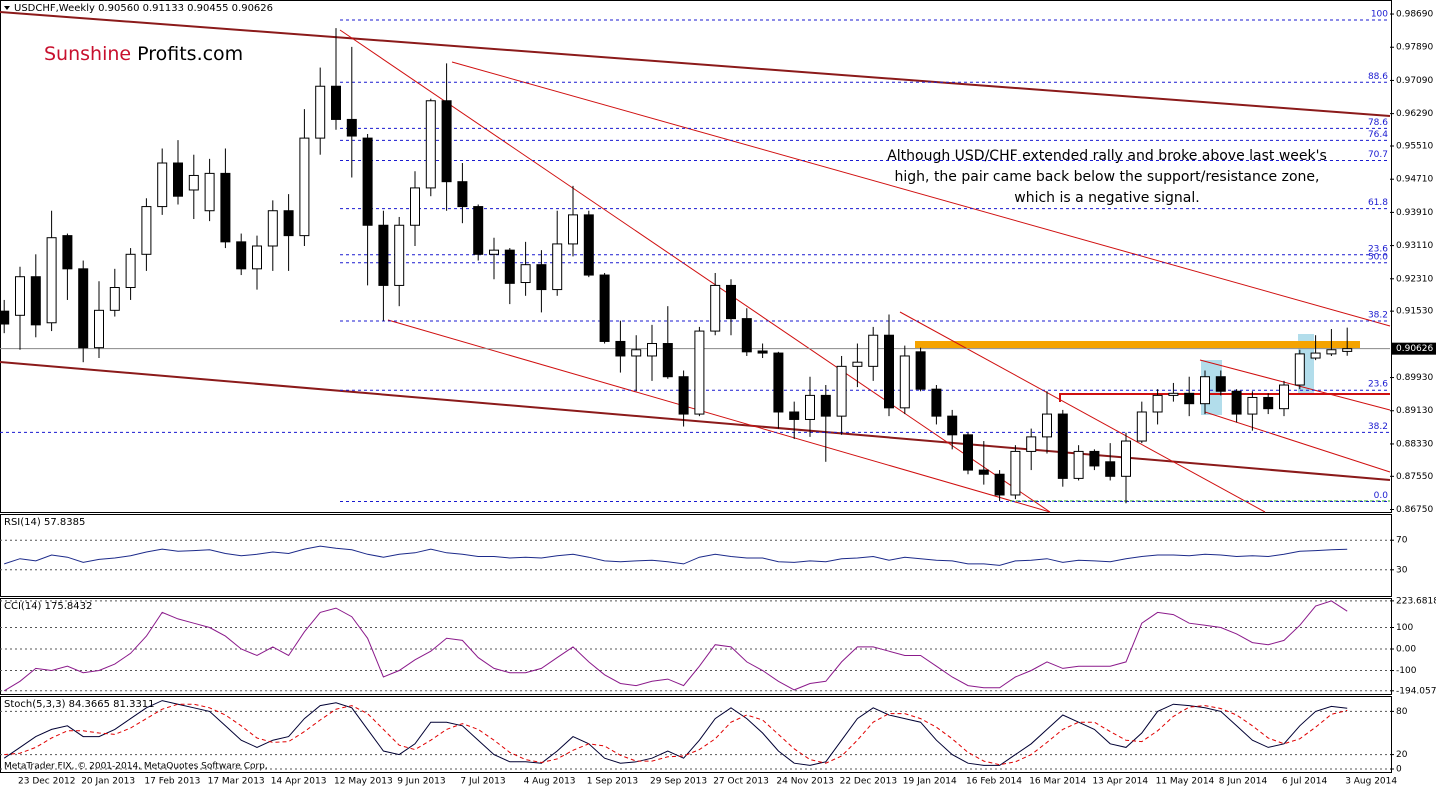 The height and width of the screenshot is (789, 1436). I want to click on logo-part: Profits.com, so click(190, 54).